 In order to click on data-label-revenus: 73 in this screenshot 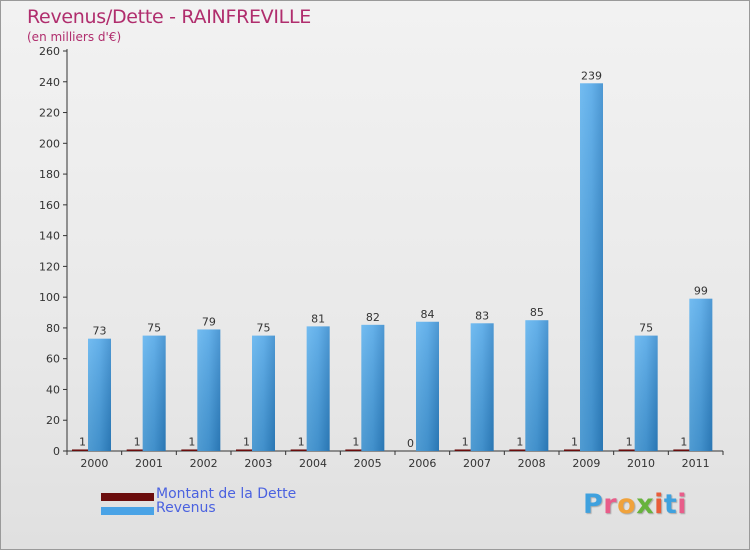, I will do `click(100, 331)`.